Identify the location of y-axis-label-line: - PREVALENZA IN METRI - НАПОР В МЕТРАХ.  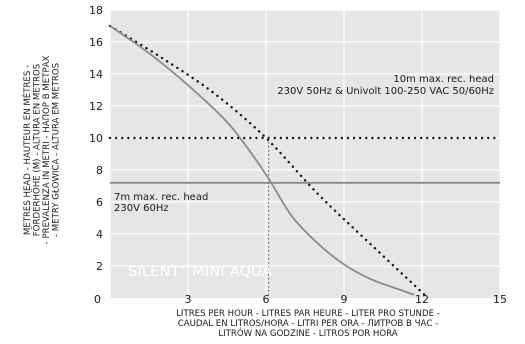
(47, 150).